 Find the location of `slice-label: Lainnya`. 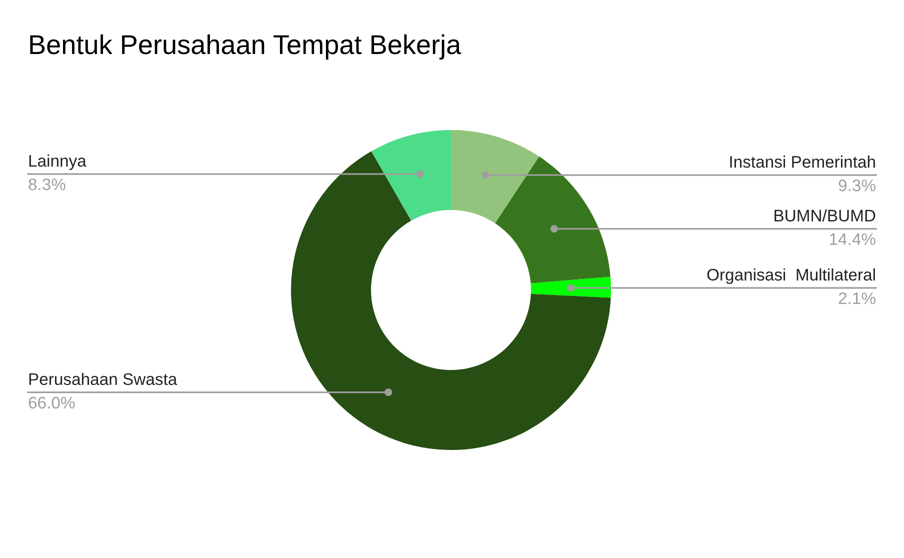

slice-label: Lainnya is located at coordinates (57, 162).